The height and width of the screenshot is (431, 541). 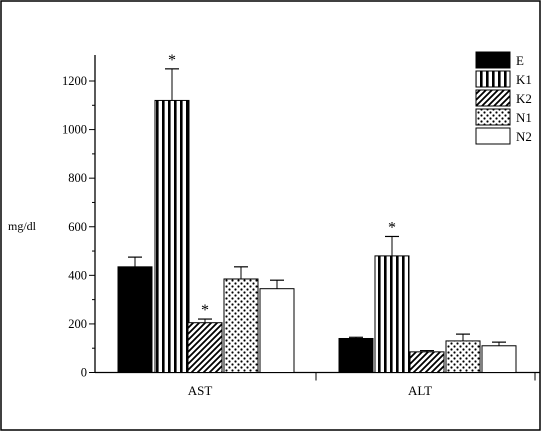 I want to click on y-axis-label: mg/dl, so click(x=22, y=226).